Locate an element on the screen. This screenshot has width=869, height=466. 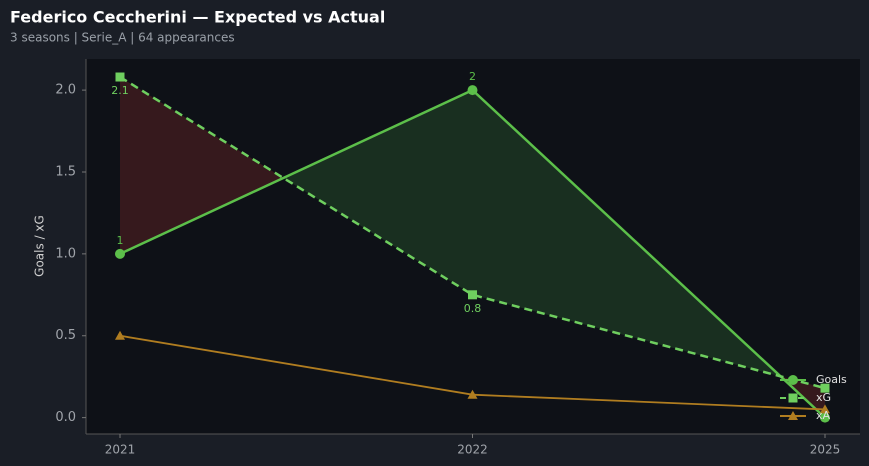
data-label: 2.1 is located at coordinates (120, 90).